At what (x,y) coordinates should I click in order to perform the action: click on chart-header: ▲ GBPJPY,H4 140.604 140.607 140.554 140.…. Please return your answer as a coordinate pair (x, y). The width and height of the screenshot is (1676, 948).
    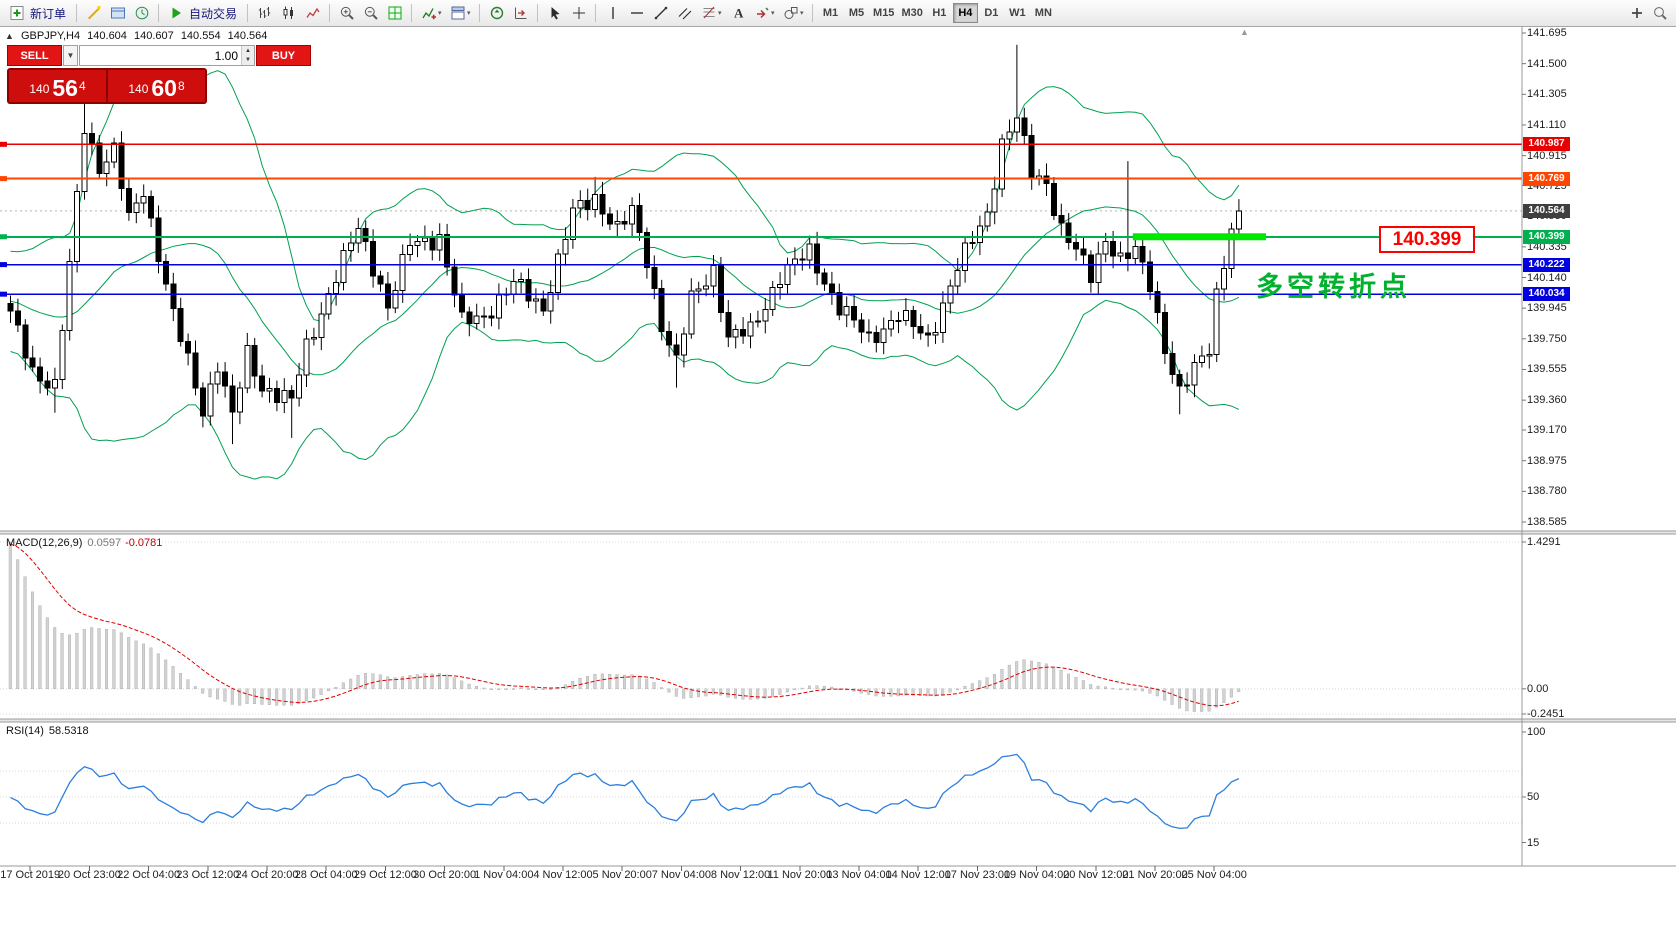
    Looking at the image, I should click on (138, 36).